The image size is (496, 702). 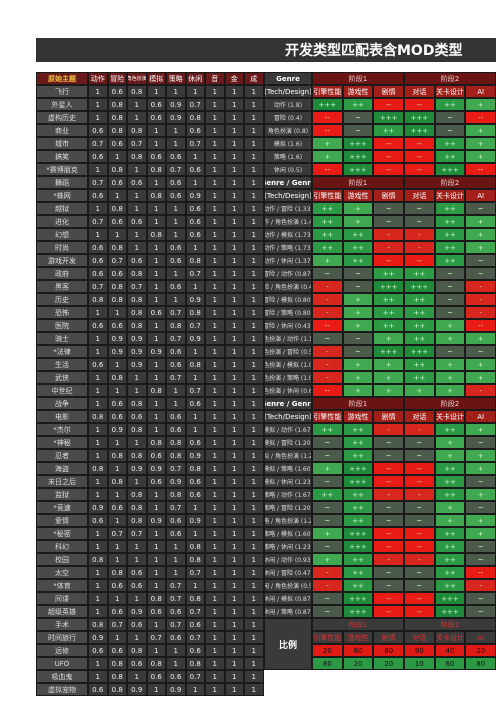 What do you see at coordinates (62, 455) in the screenshot?
I see `theme-name: 忍者` at bounding box center [62, 455].